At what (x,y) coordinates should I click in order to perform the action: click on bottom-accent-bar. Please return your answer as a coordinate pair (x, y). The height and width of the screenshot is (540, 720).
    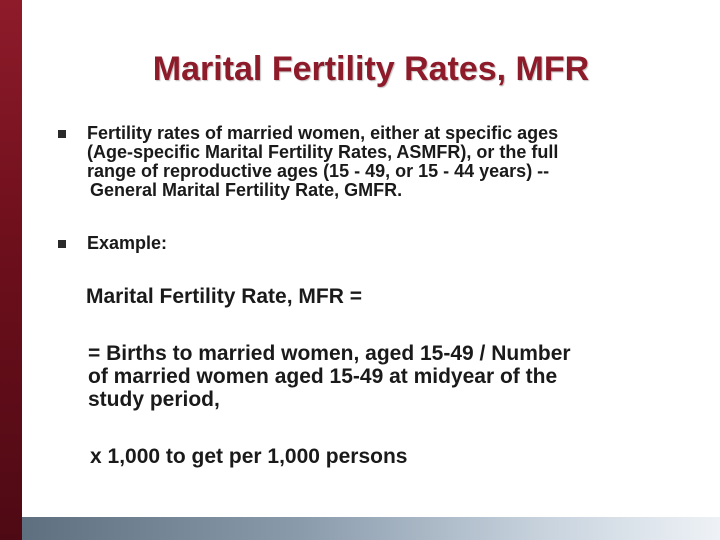
    Looking at the image, I should click on (371, 528).